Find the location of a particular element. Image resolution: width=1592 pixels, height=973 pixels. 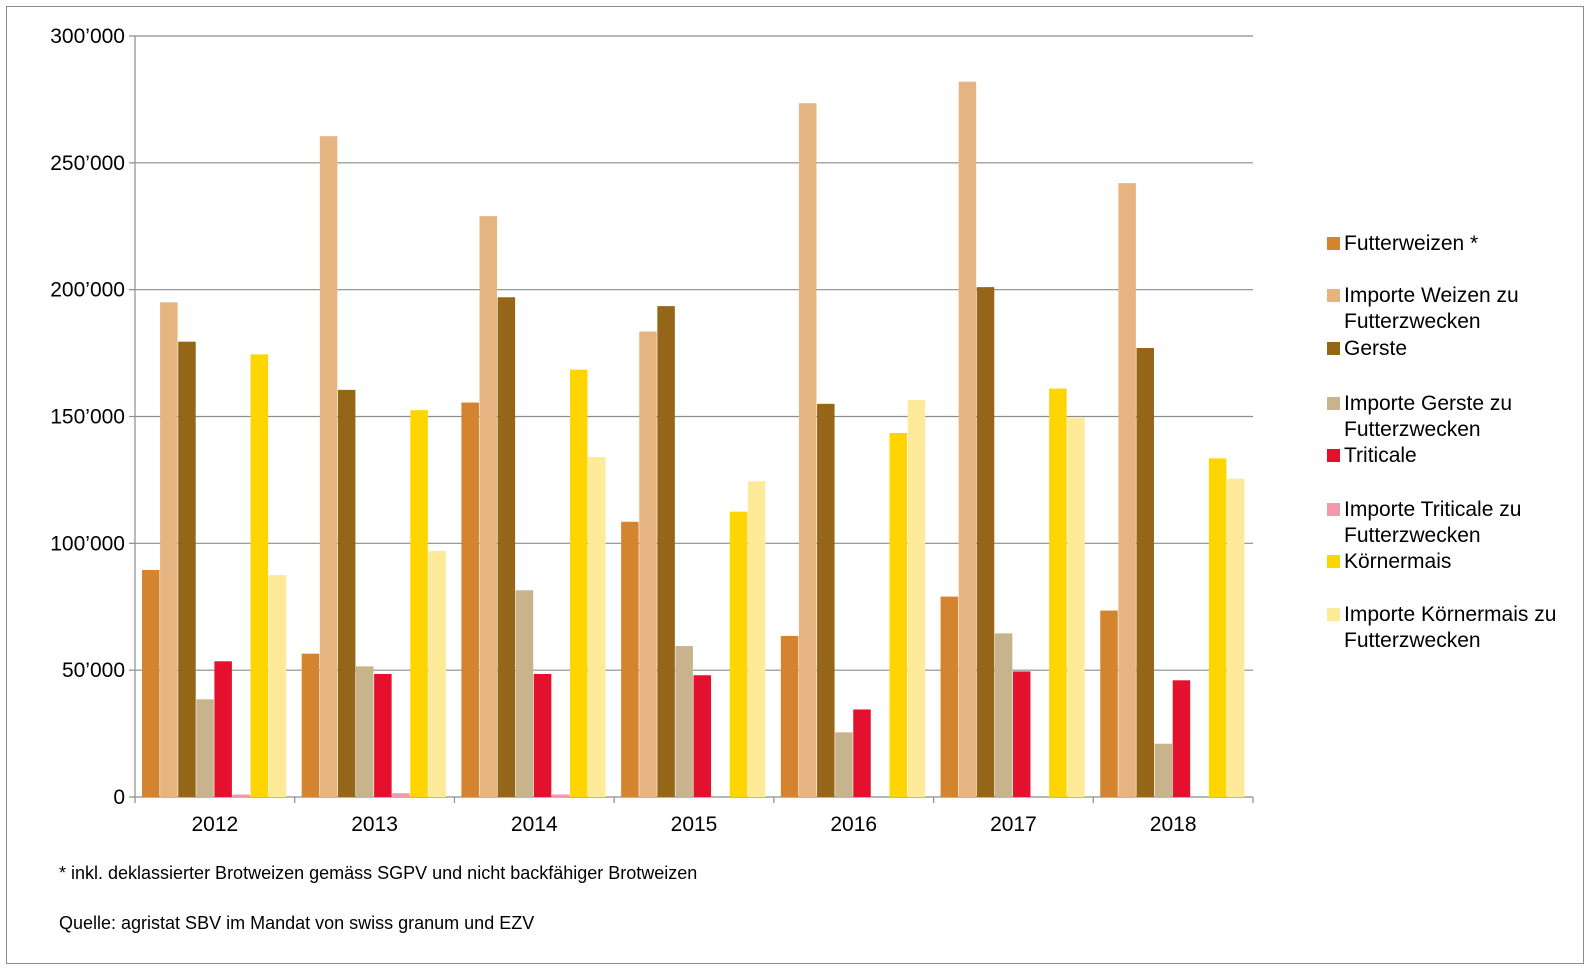

y-tick-label: 0 is located at coordinates (119, 797).